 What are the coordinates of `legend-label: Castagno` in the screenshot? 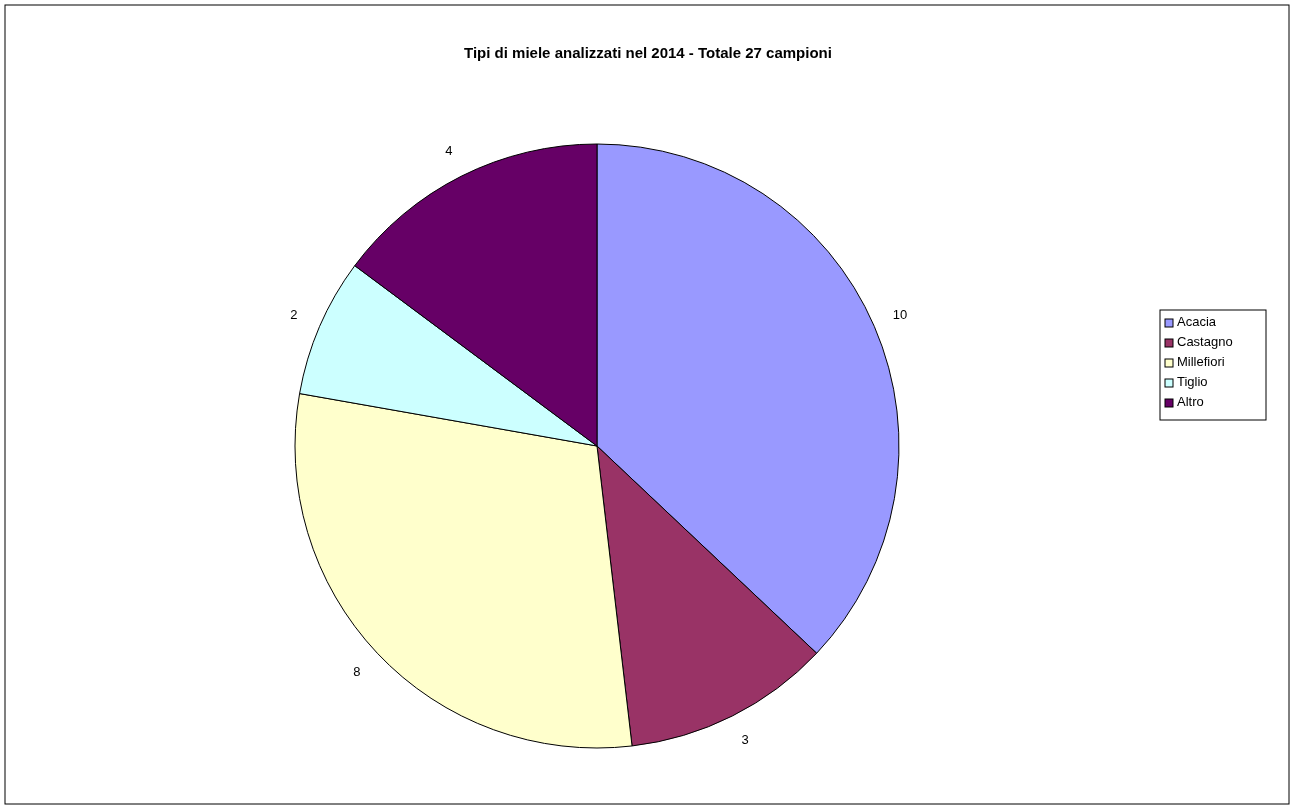 It's located at (1205, 342).